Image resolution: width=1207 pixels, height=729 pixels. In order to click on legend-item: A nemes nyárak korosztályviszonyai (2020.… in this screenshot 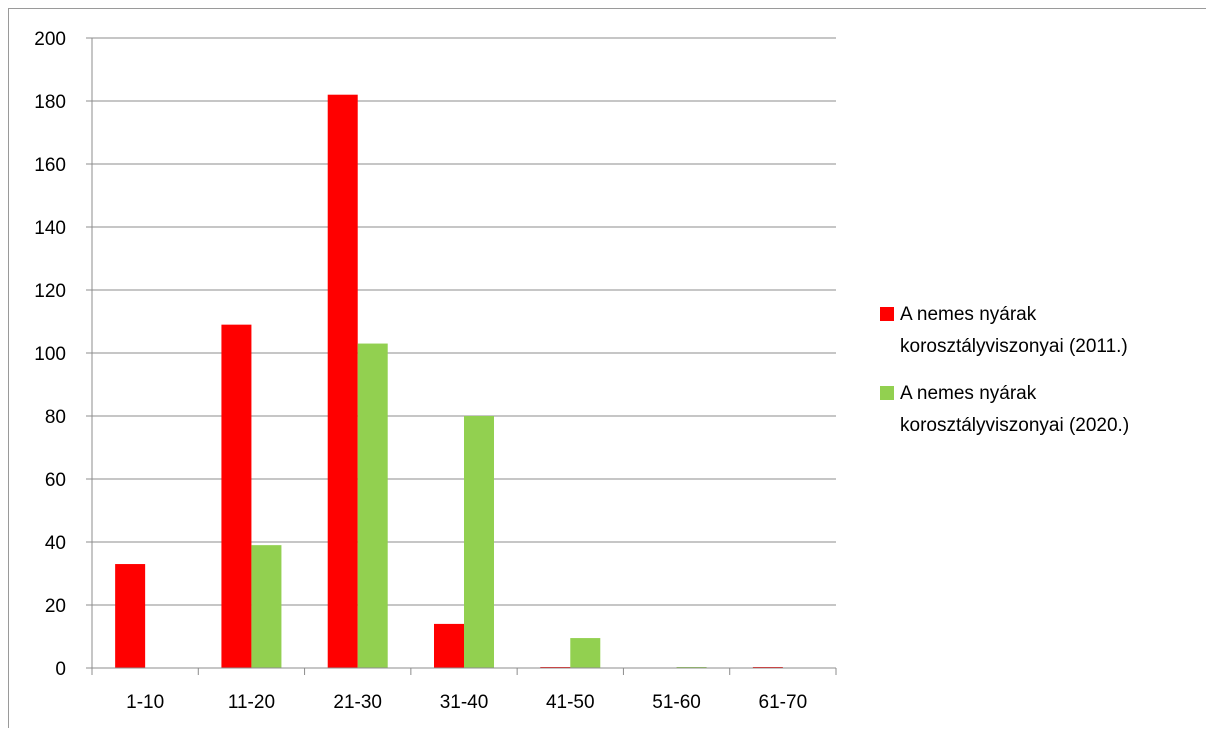, I will do `click(1004, 409)`.